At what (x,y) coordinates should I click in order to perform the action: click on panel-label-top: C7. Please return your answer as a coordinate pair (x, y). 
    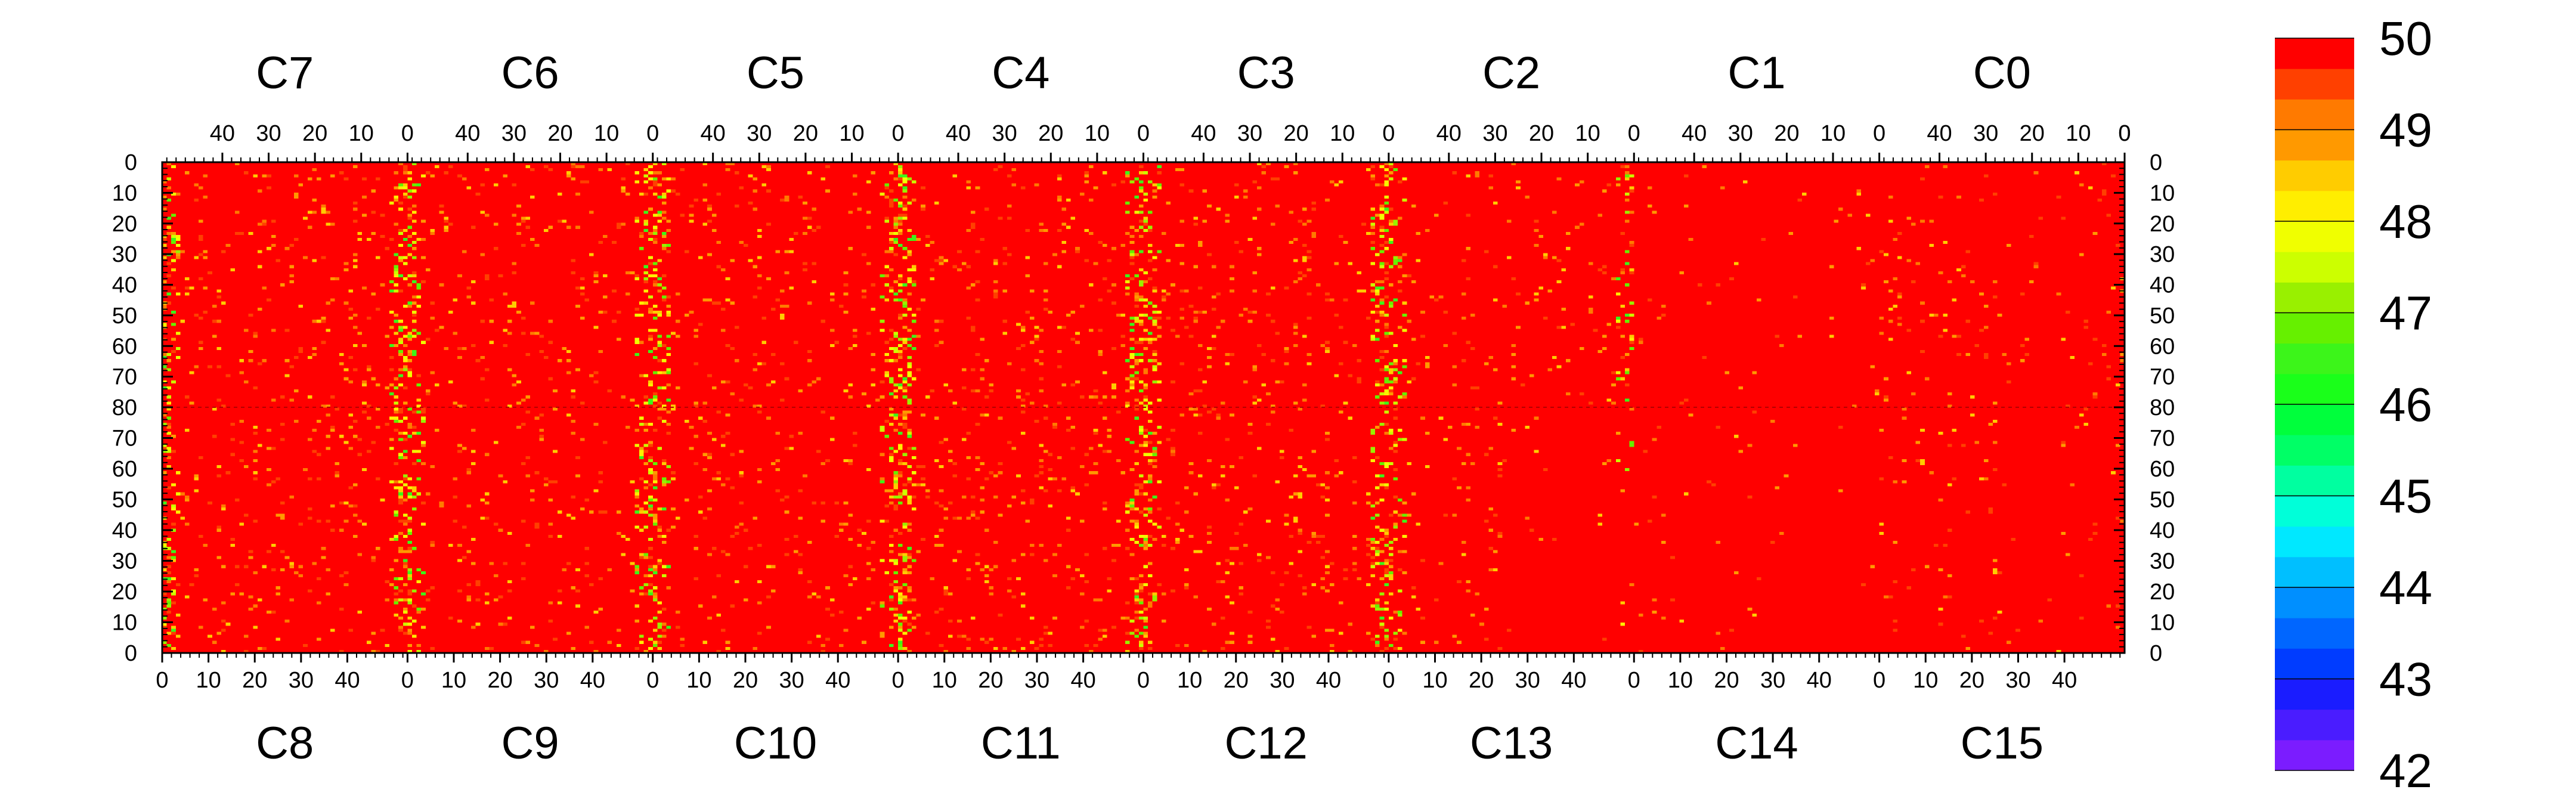
    Looking at the image, I should click on (285, 73).